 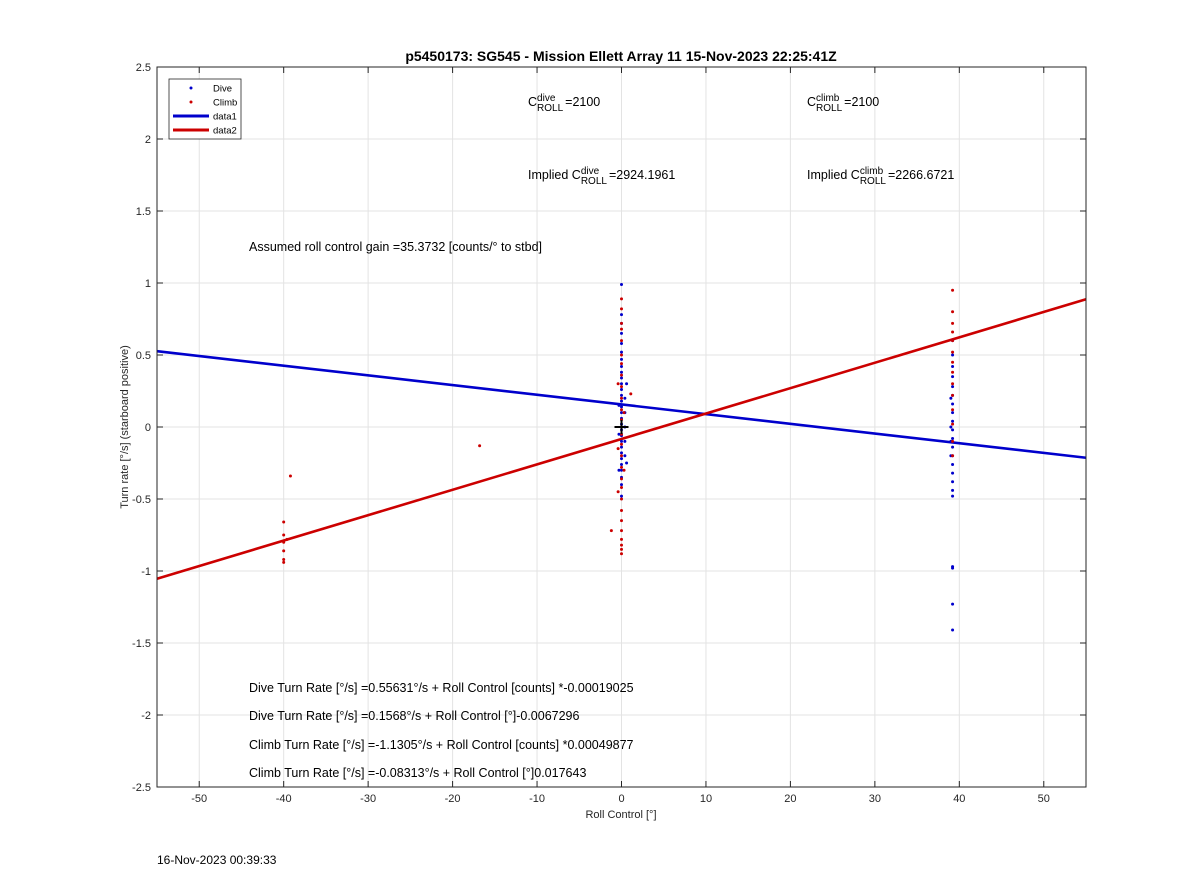 What do you see at coordinates (141, 788) in the screenshot?
I see `y-tick-label: -2.5` at bounding box center [141, 788].